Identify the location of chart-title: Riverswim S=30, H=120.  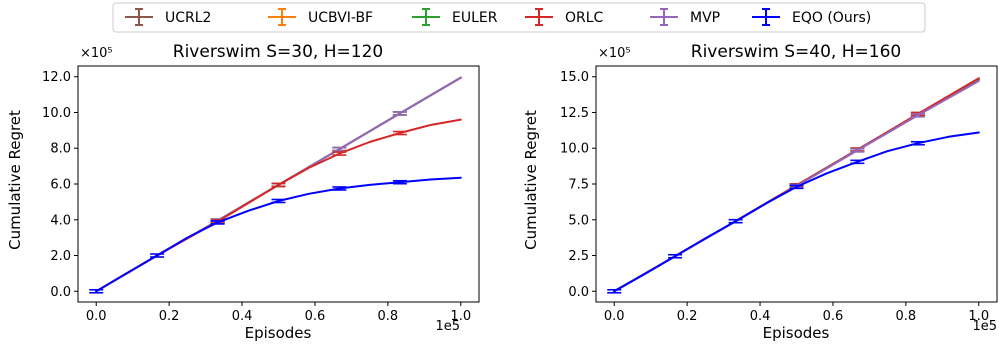
(278, 52).